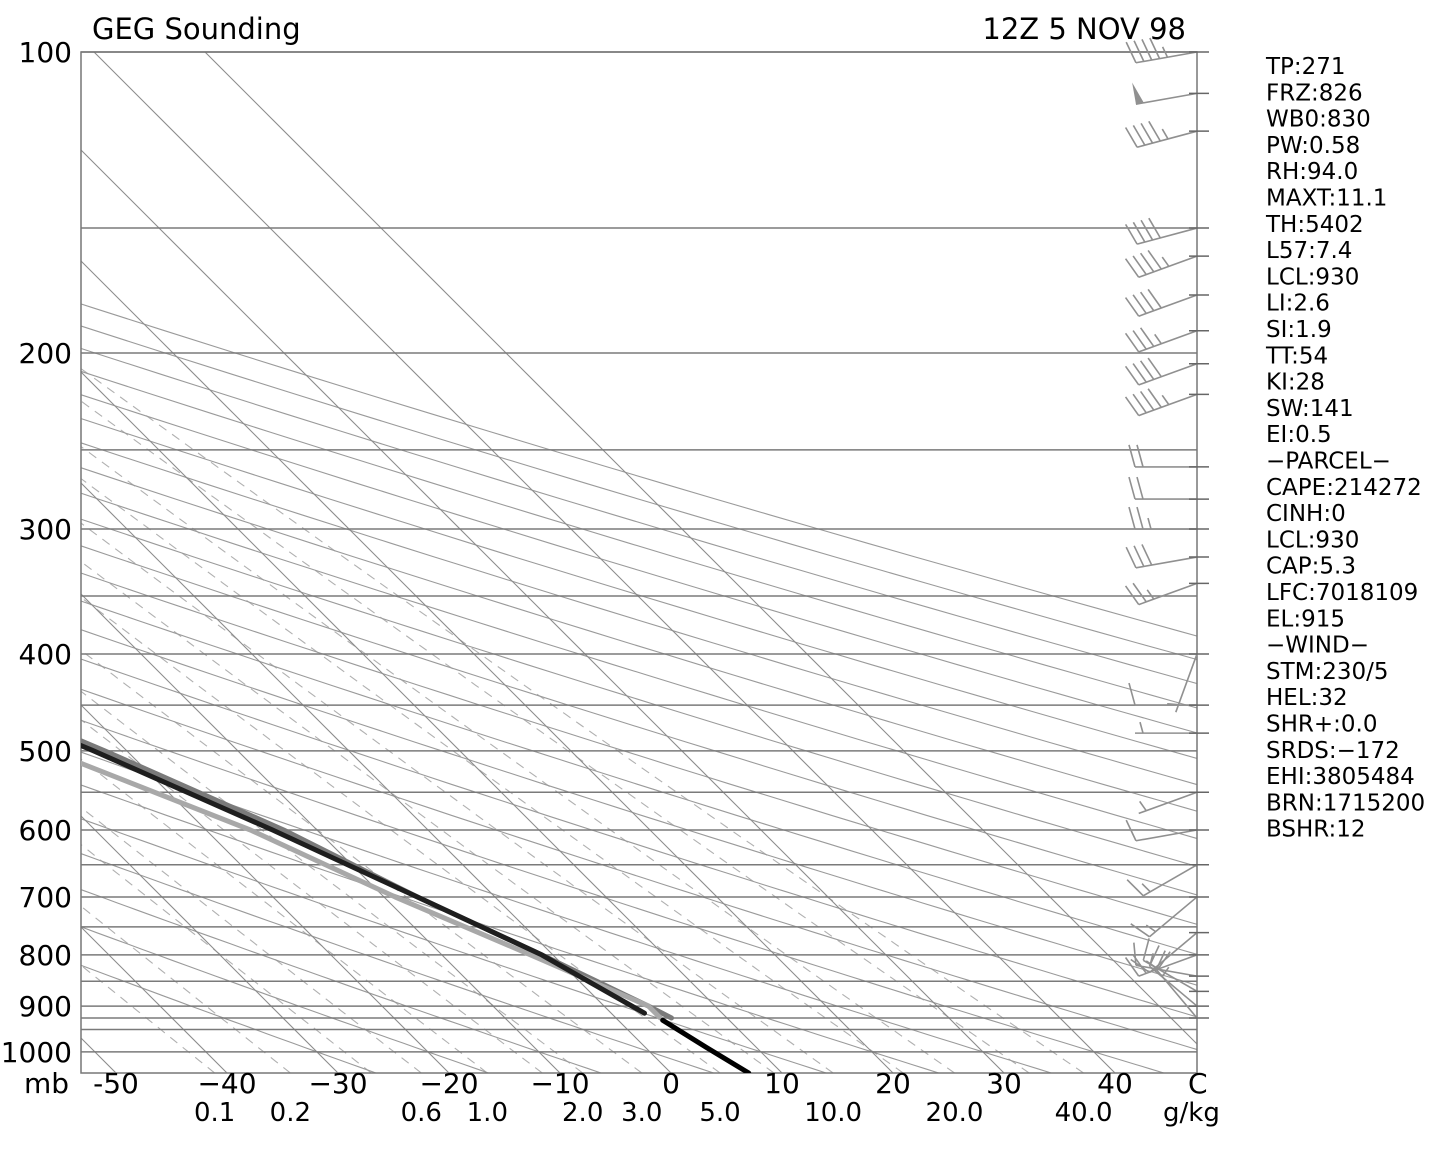 This screenshot has width=1440, height=1149. Describe the element at coordinates (1299, 435) in the screenshot. I see `sounding-index: EI:0.5` at that location.